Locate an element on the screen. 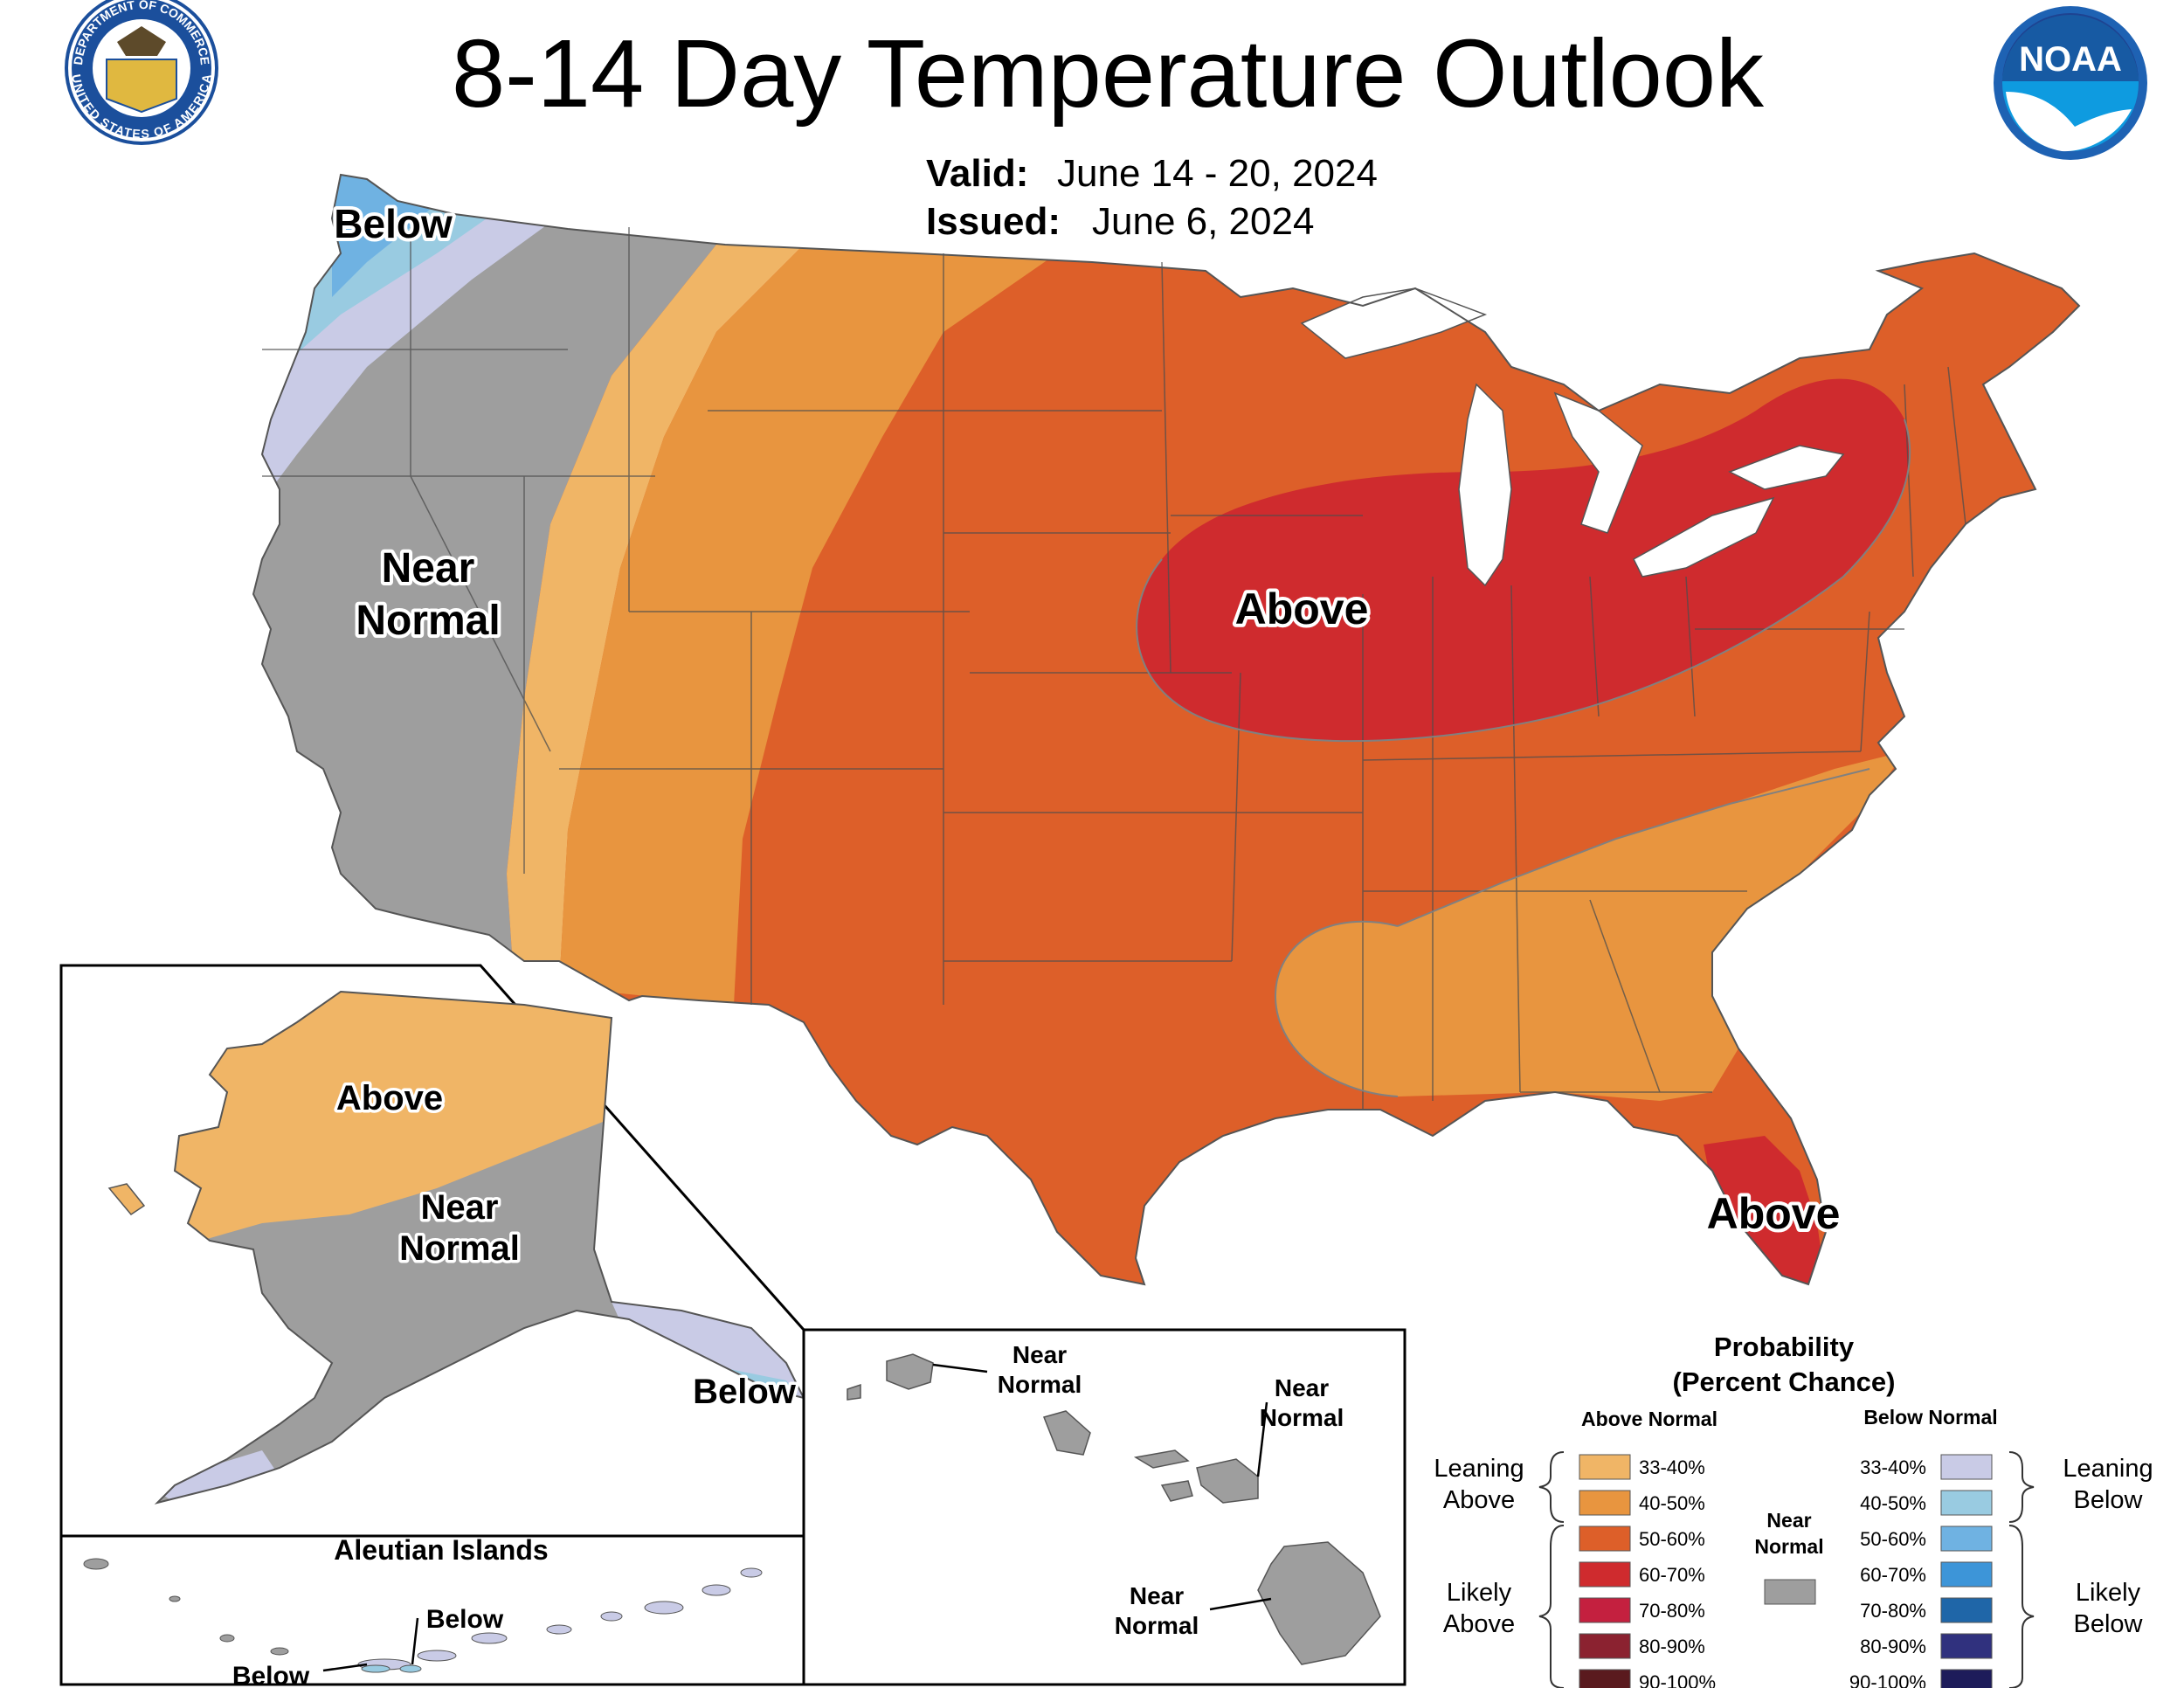 This screenshot has width=2184, height=1688. issued-label: Issued: is located at coordinates (994, 221).